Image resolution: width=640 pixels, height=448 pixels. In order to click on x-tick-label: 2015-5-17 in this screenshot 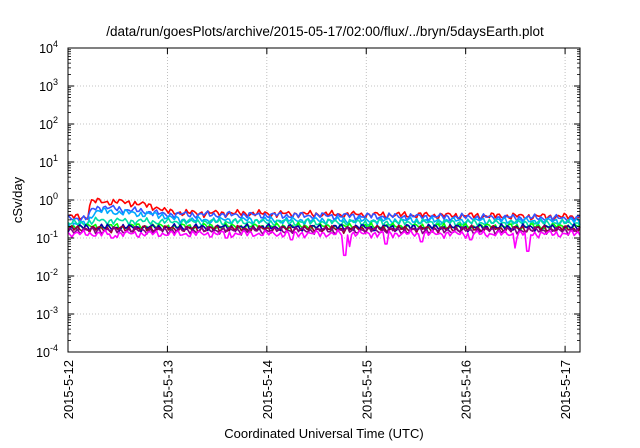, I will do `click(565, 389)`.